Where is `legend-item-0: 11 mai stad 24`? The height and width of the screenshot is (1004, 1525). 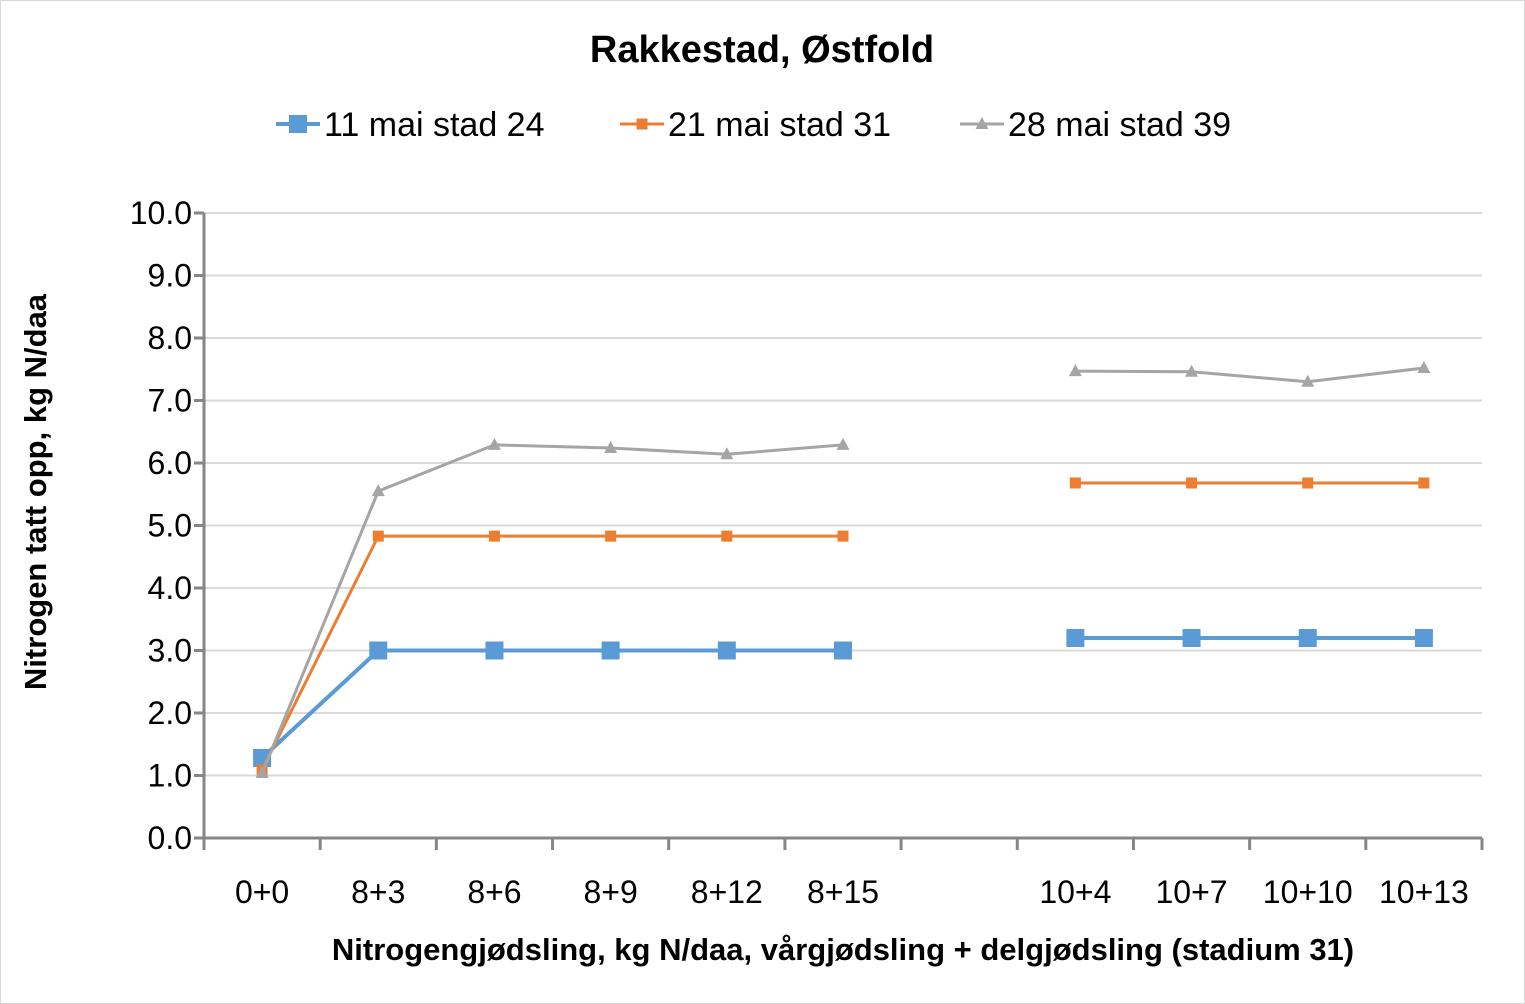
legend-item-0: 11 mai stad 24 is located at coordinates (410, 125).